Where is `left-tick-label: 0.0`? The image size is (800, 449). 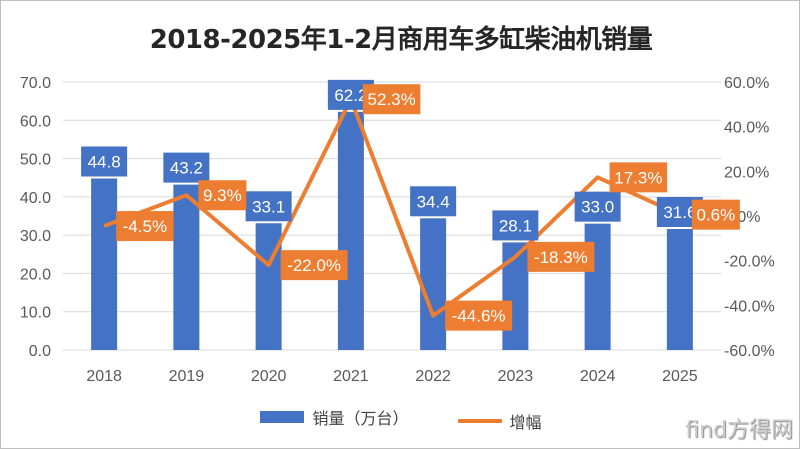
left-tick-label: 0.0 is located at coordinates (40, 351).